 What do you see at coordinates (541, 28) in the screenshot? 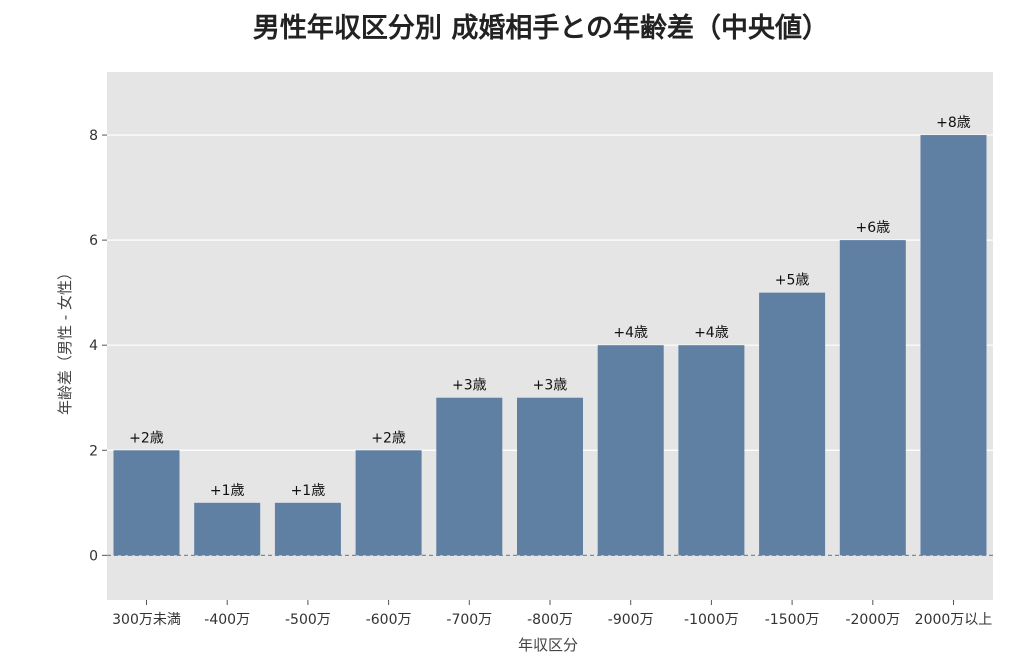
I see `chart-title: 男性年収区分別 成婚相手との年齢差（中央値）` at bounding box center [541, 28].